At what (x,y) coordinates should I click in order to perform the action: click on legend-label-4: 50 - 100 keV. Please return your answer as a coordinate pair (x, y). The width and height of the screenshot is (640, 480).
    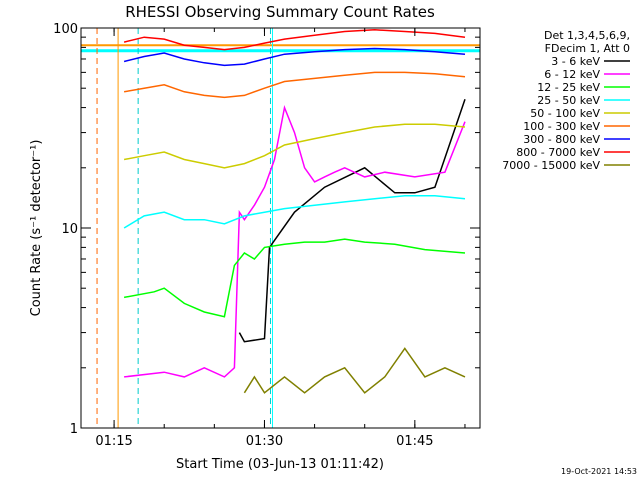
    Looking at the image, I should click on (565, 113).